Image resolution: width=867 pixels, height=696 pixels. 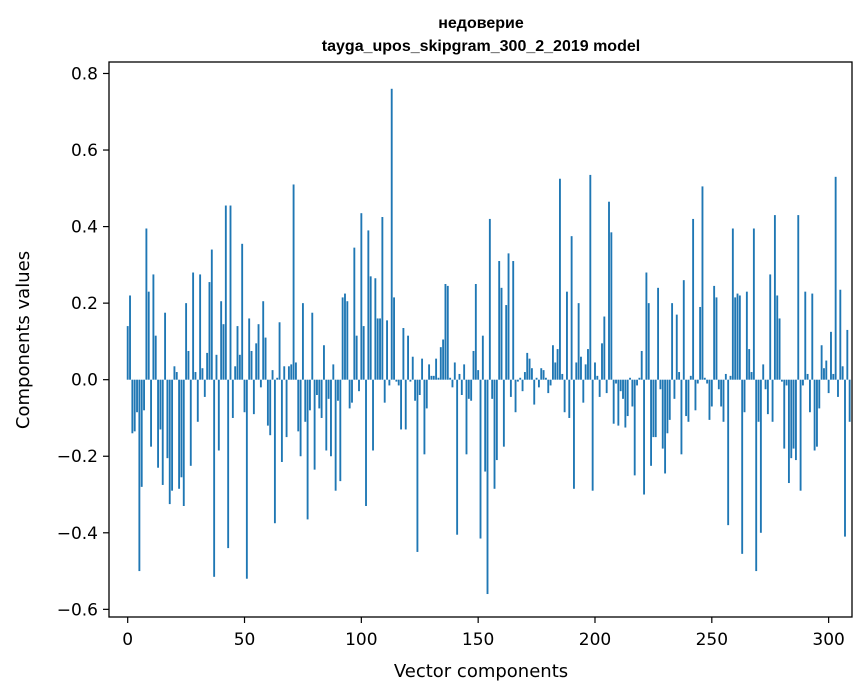 What do you see at coordinates (481, 46) in the screenshot?
I see `chart-subtitle: tayga_upos_skipgram_300_2_2019 model` at bounding box center [481, 46].